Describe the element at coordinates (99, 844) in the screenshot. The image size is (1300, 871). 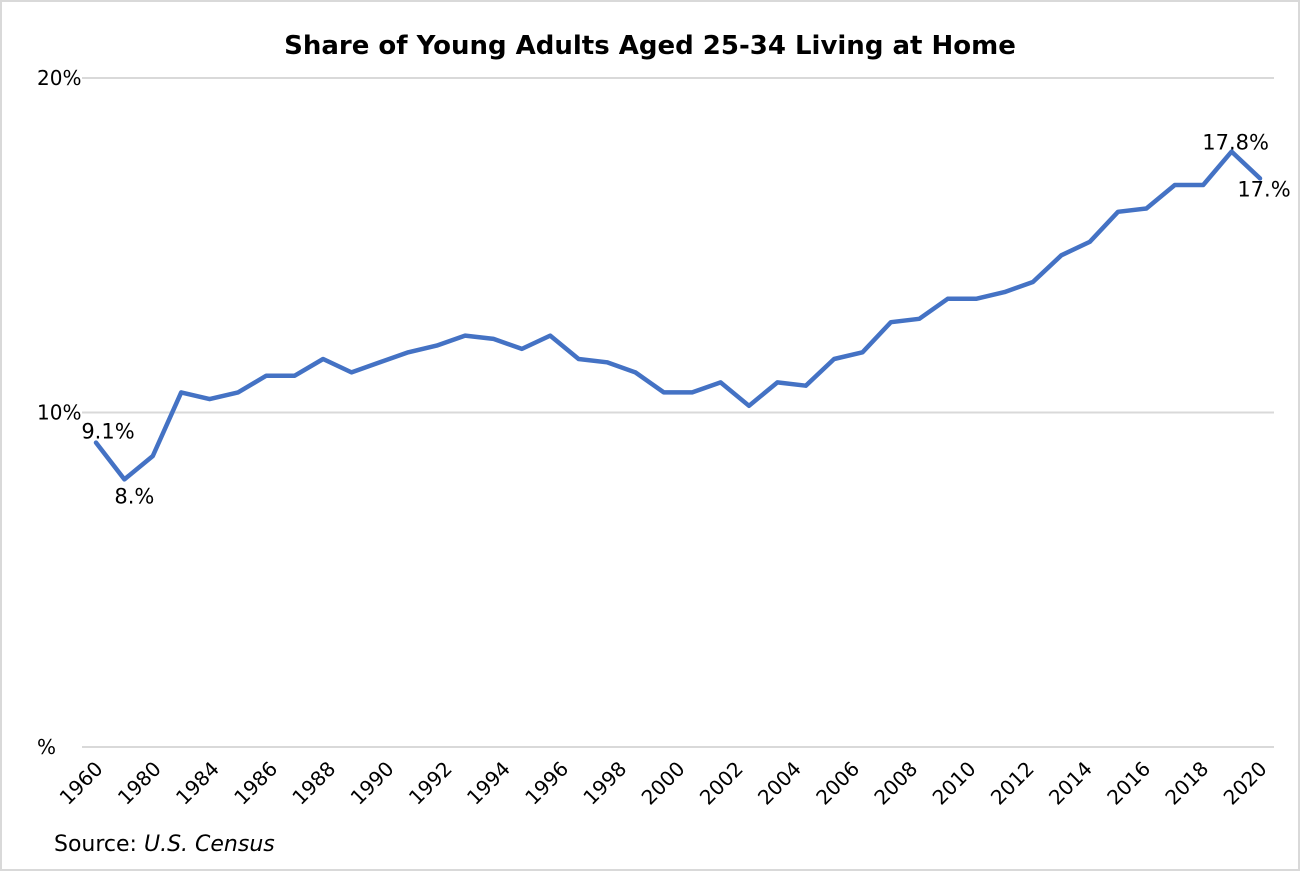
I see `source-prefix: Source:` at that location.